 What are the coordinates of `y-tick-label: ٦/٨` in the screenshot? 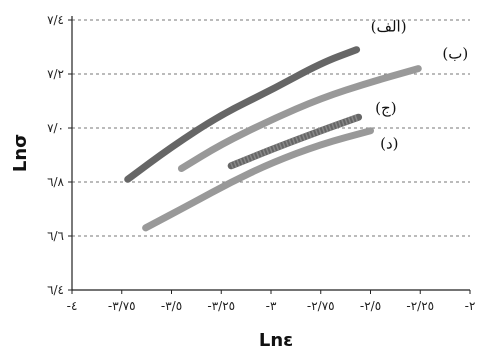 It's located at (55, 182).